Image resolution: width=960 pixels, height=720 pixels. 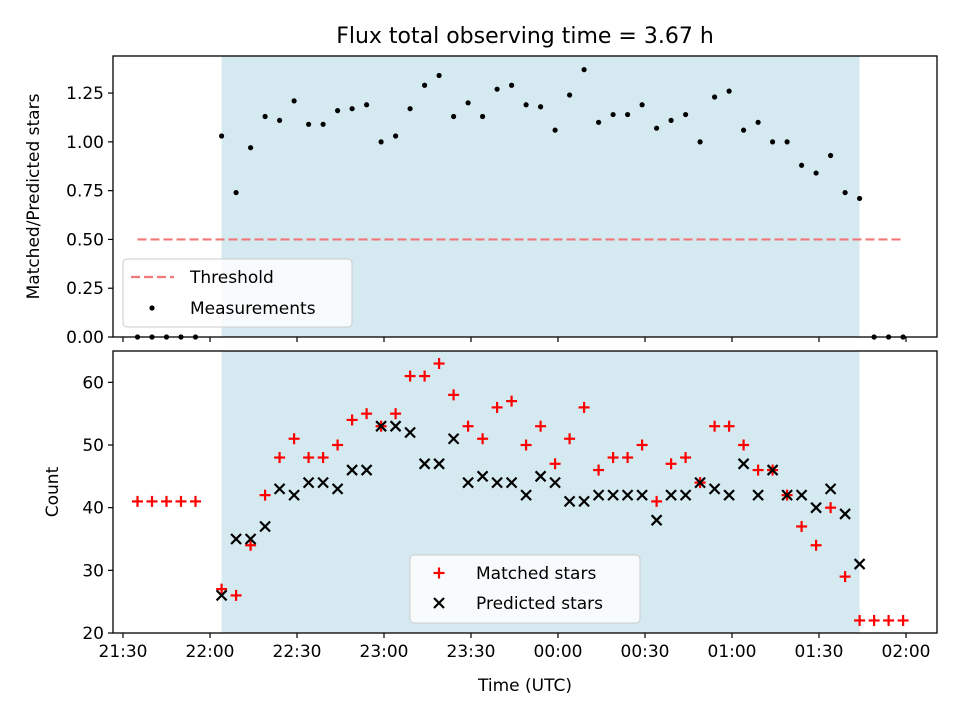 I want to click on y-tick-label: 0.25, so click(x=85, y=289).